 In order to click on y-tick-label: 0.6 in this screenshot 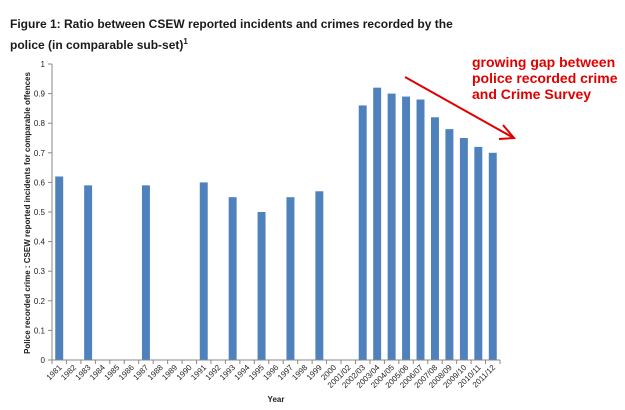, I will do `click(40, 182)`.